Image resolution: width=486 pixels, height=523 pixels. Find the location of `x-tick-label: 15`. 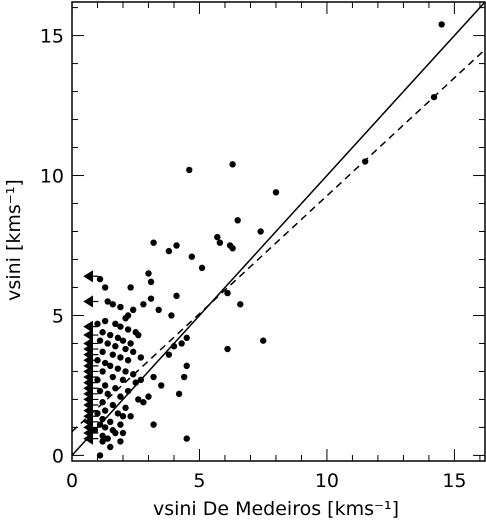

x-tick-label: 15 is located at coordinates (454, 481).